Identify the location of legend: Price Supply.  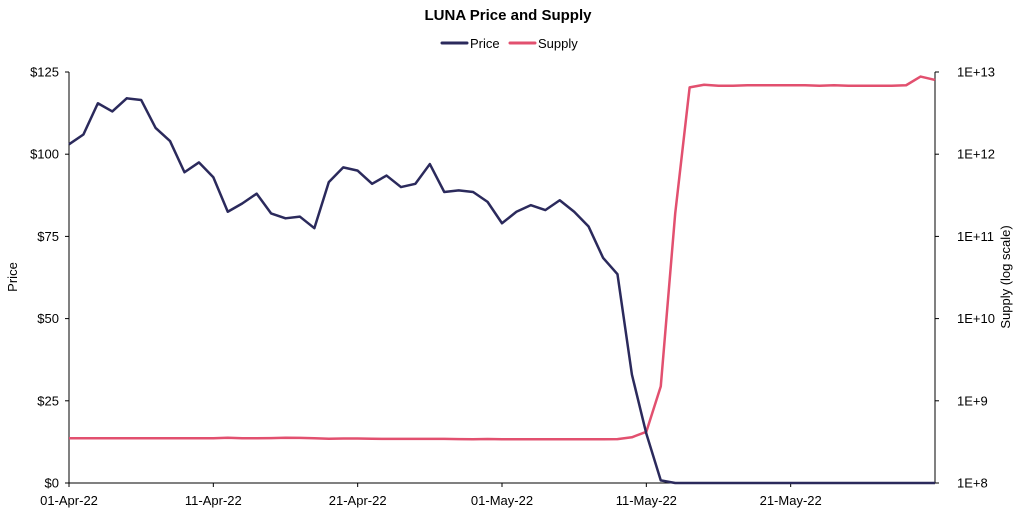
(509, 43).